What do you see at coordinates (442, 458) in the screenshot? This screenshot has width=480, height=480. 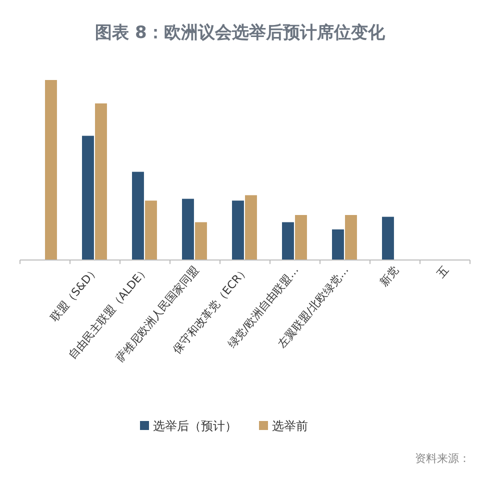 I see `text: 资料来源：` at bounding box center [442, 458].